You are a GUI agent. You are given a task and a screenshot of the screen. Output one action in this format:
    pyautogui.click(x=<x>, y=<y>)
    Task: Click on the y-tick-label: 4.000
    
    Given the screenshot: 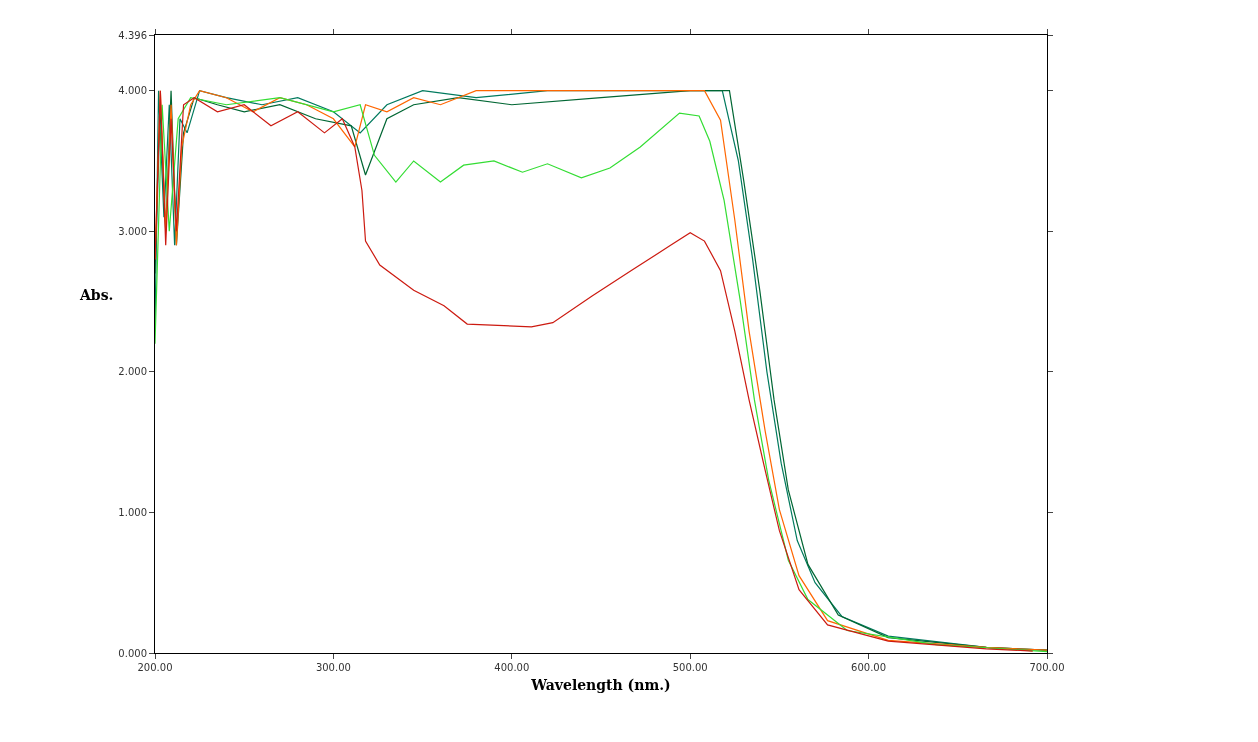 What is the action you would take?
    pyautogui.click(x=132, y=91)
    